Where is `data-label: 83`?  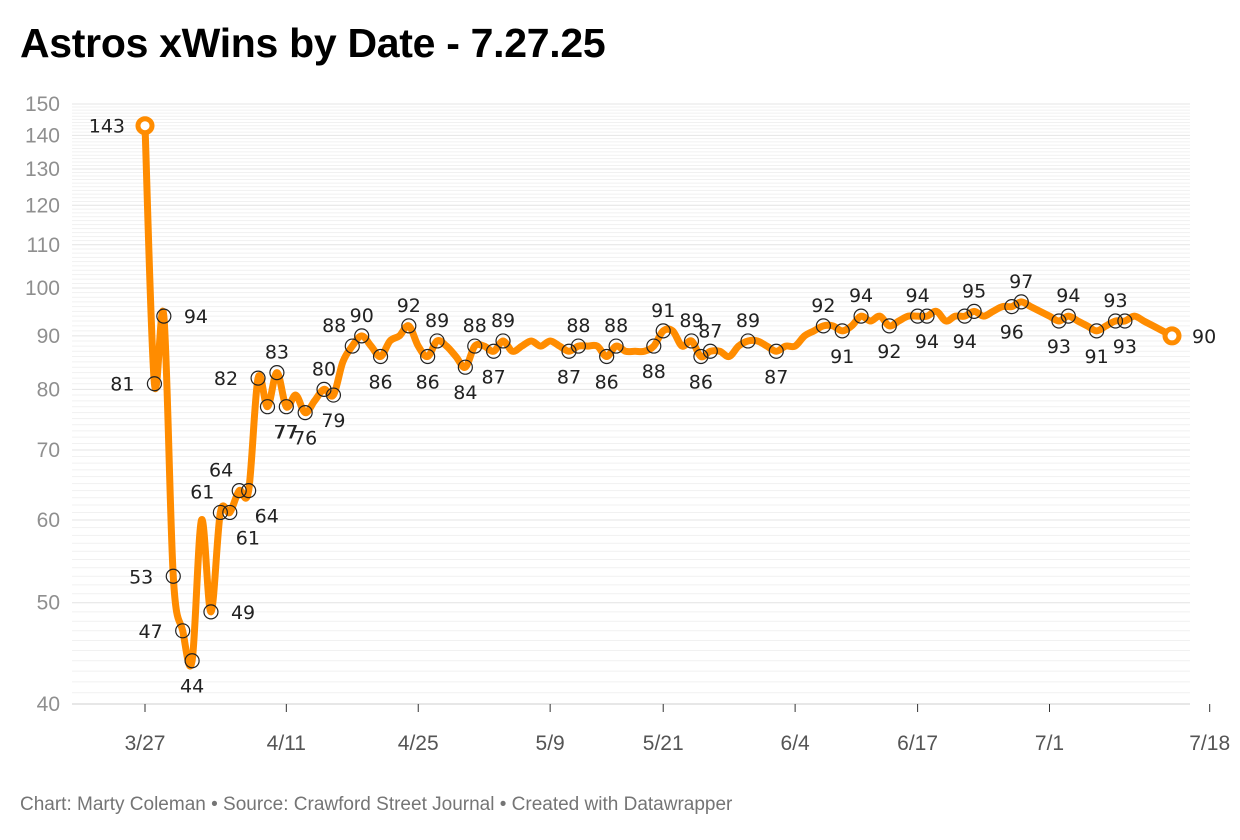
data-label: 83 is located at coordinates (277, 353).